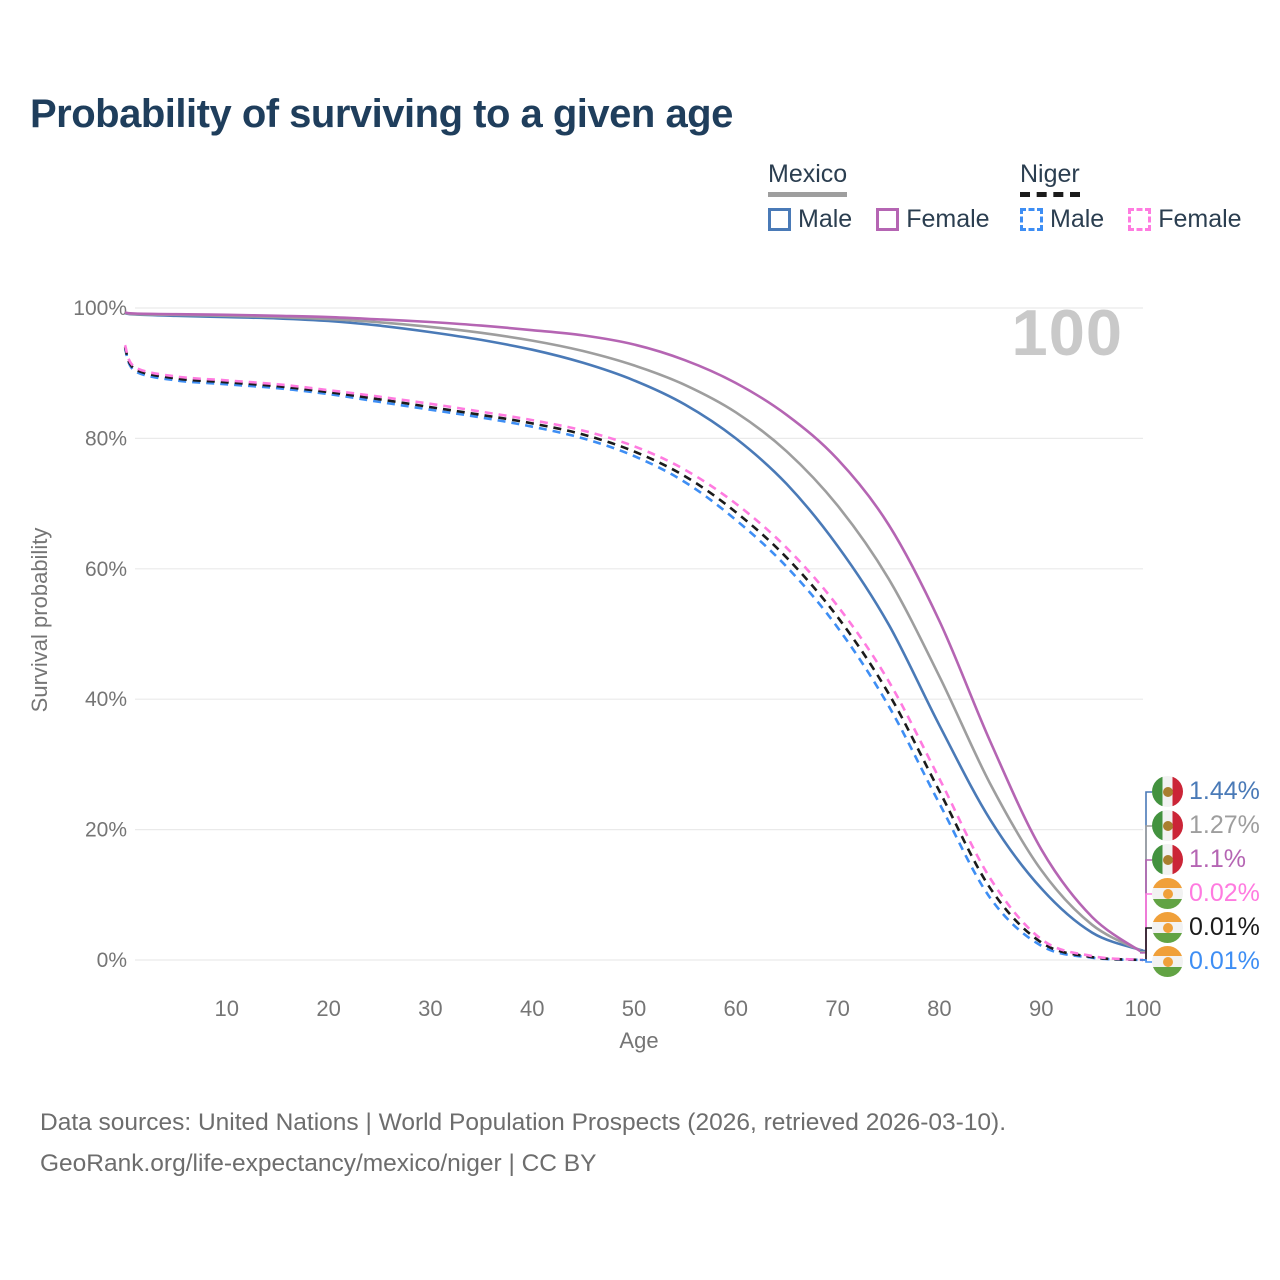 This screenshot has height=1280, width=1280. What do you see at coordinates (1200, 219) in the screenshot?
I see `legend-label-niger-female: Female` at bounding box center [1200, 219].